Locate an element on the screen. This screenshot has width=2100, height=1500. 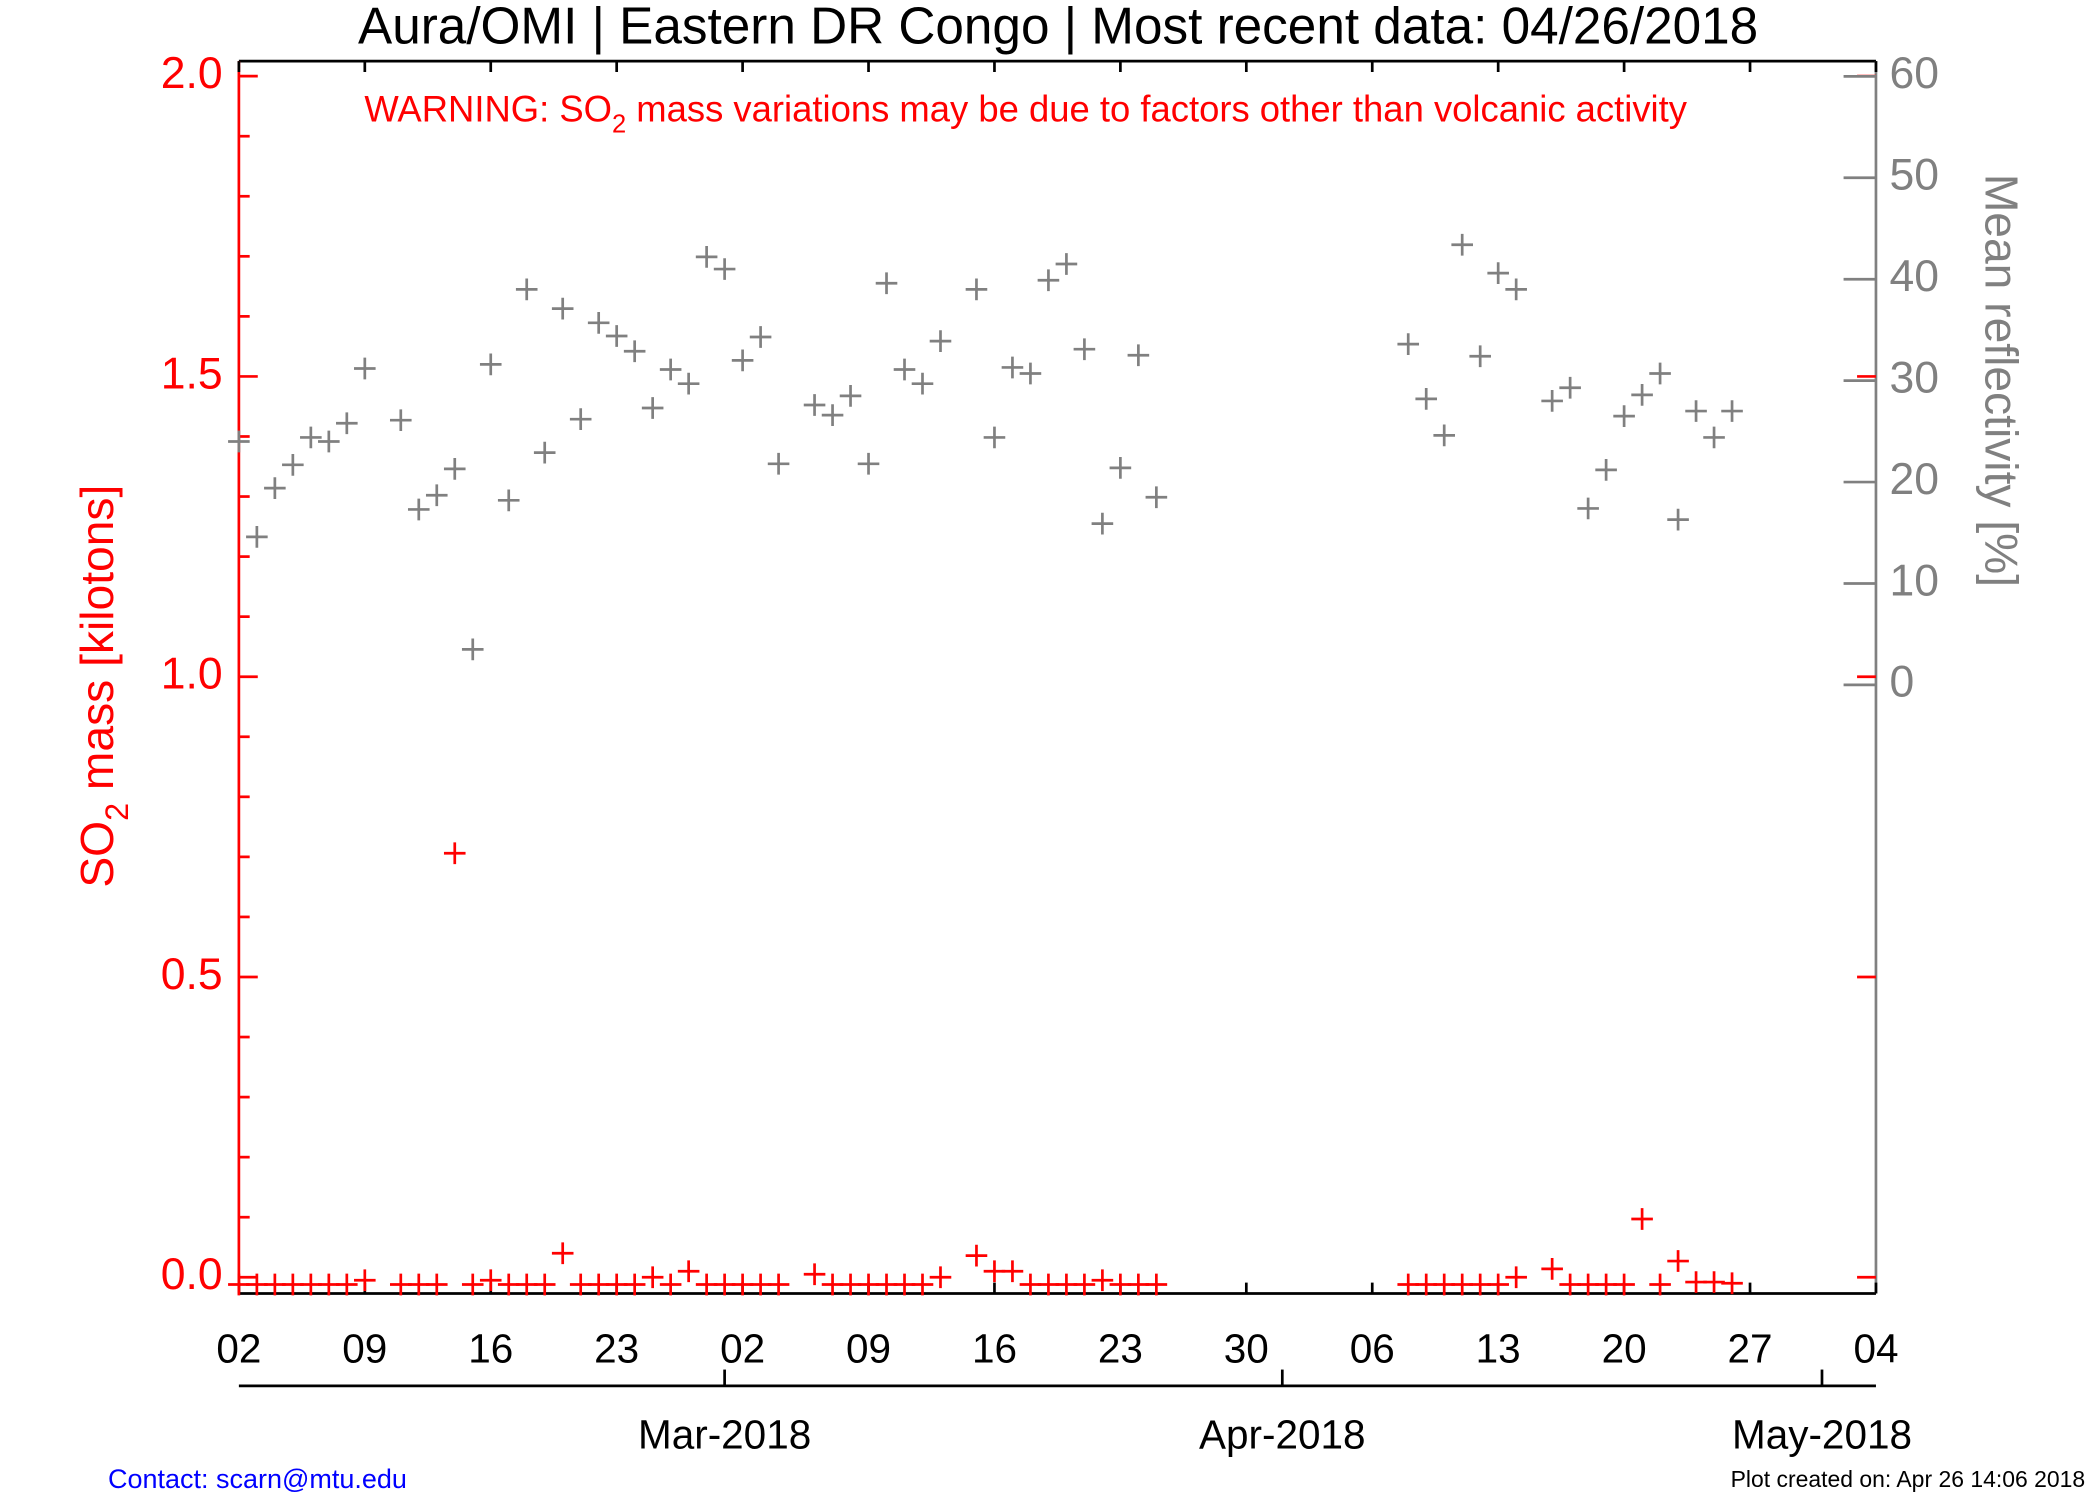
y2-tick-label: 0 is located at coordinates (1901, 682).